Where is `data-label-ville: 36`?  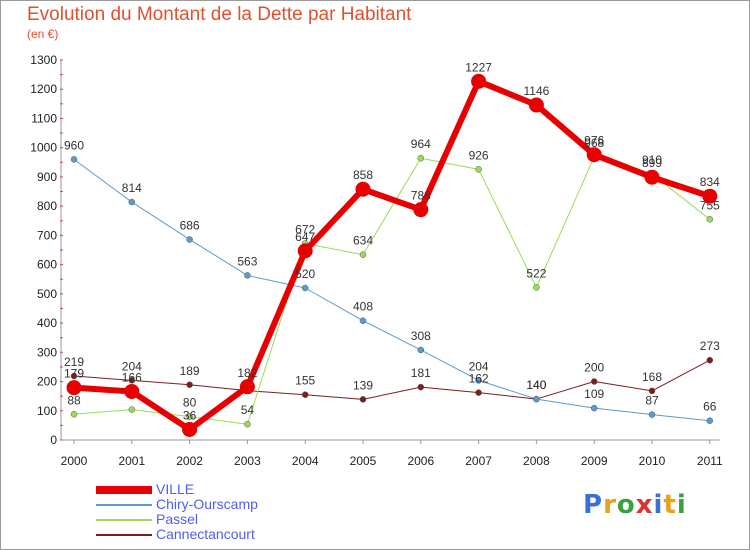
data-label-ville: 36 is located at coordinates (190, 415).